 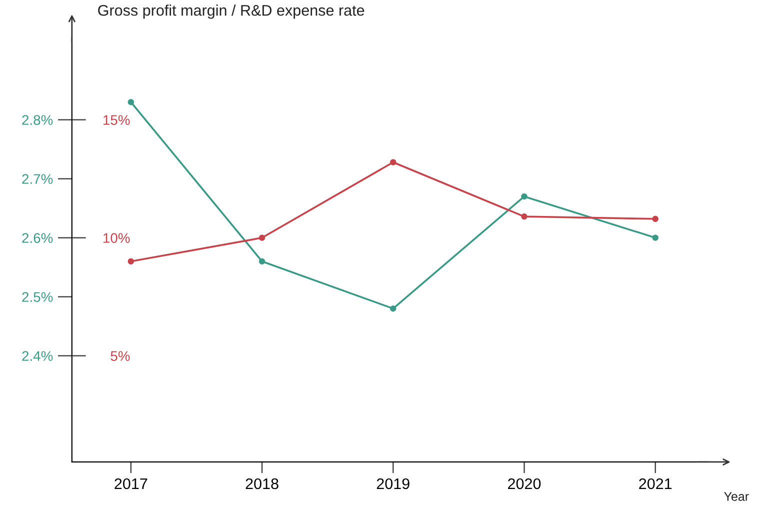 I want to click on y-tick-label: 2.7%, so click(x=37, y=179).